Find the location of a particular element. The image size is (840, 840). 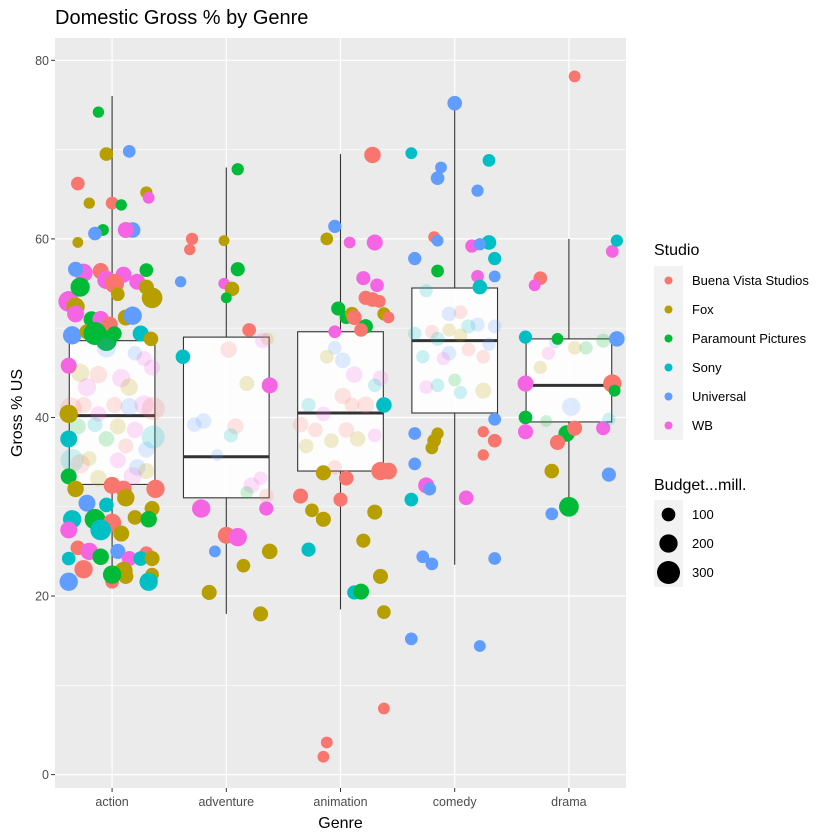

legend-swatch is located at coordinates (668, 396).